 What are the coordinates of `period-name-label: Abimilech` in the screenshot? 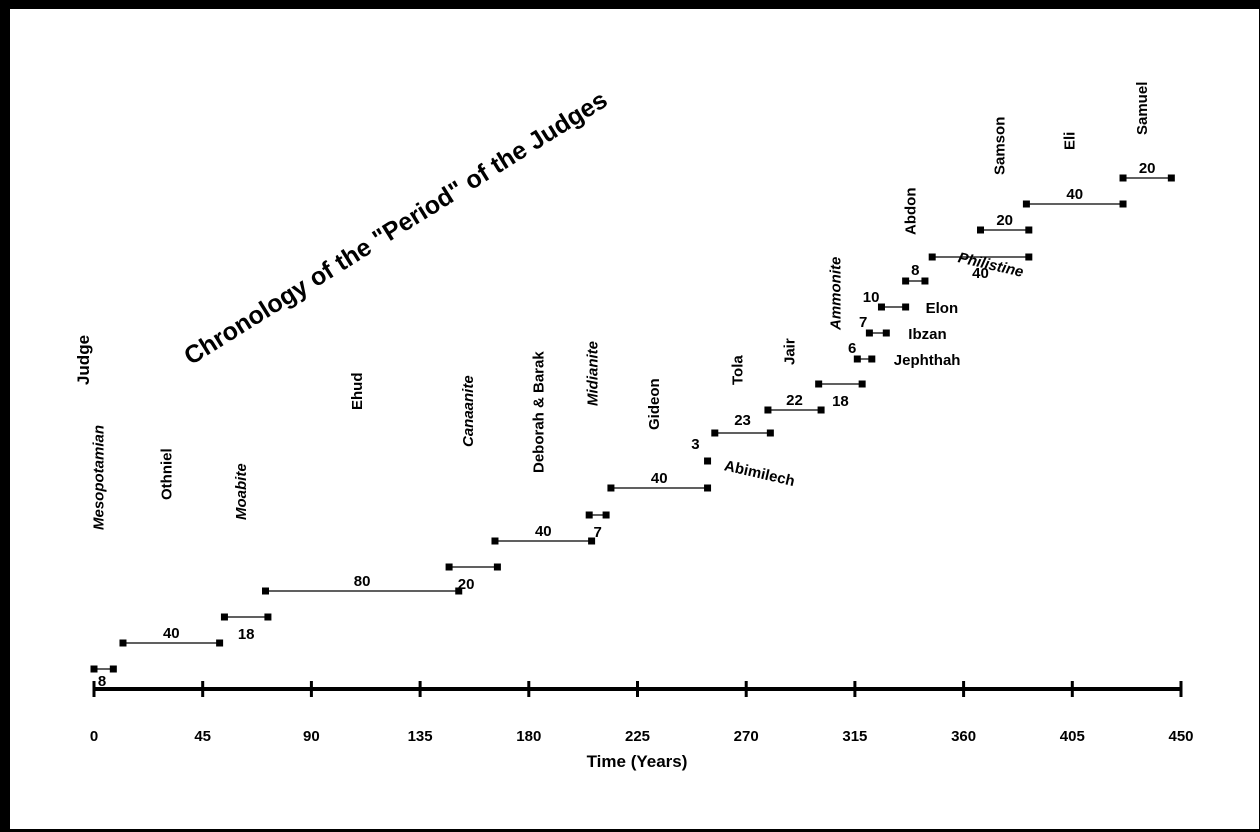 It's located at (760, 473).